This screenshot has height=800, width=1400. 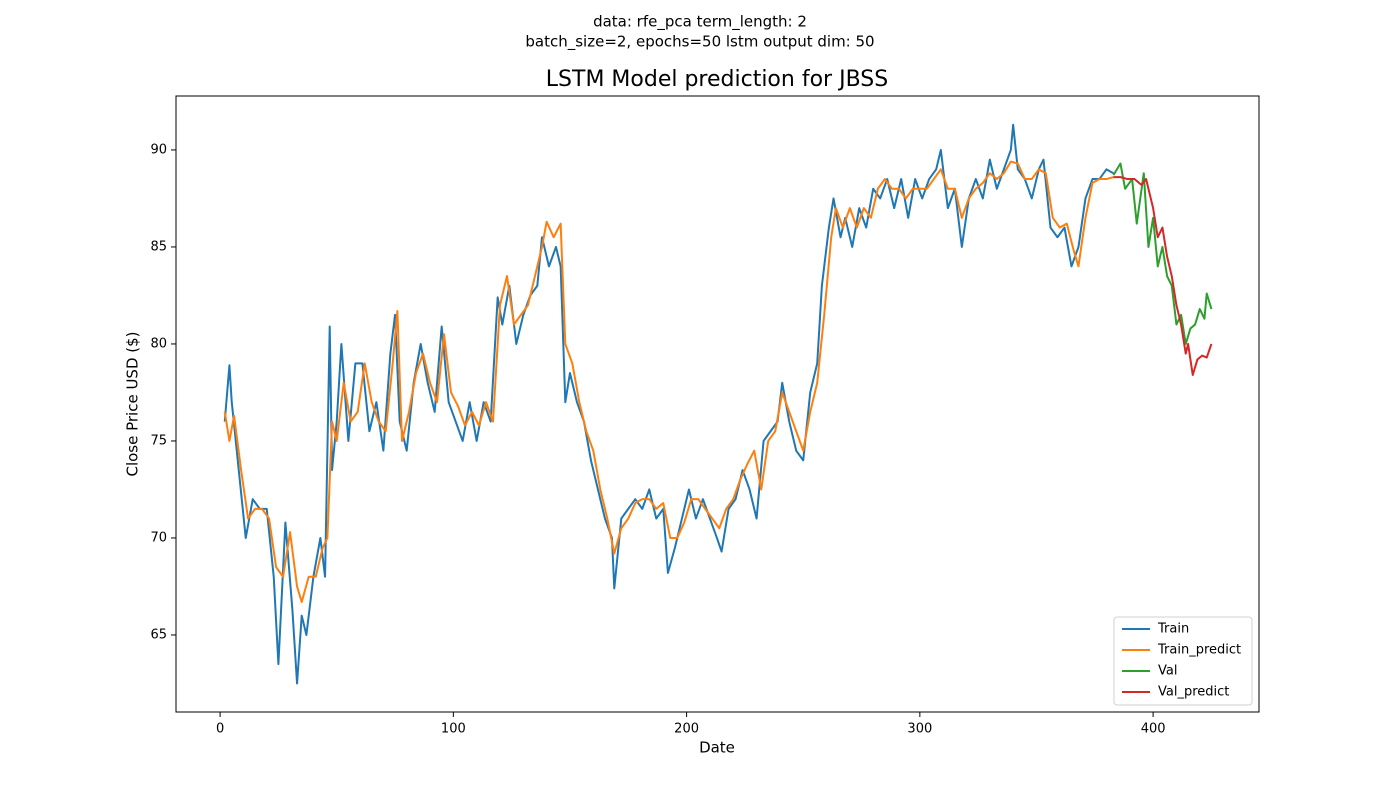 What do you see at coordinates (1173, 629) in the screenshot?
I see `legend-label: Train` at bounding box center [1173, 629].